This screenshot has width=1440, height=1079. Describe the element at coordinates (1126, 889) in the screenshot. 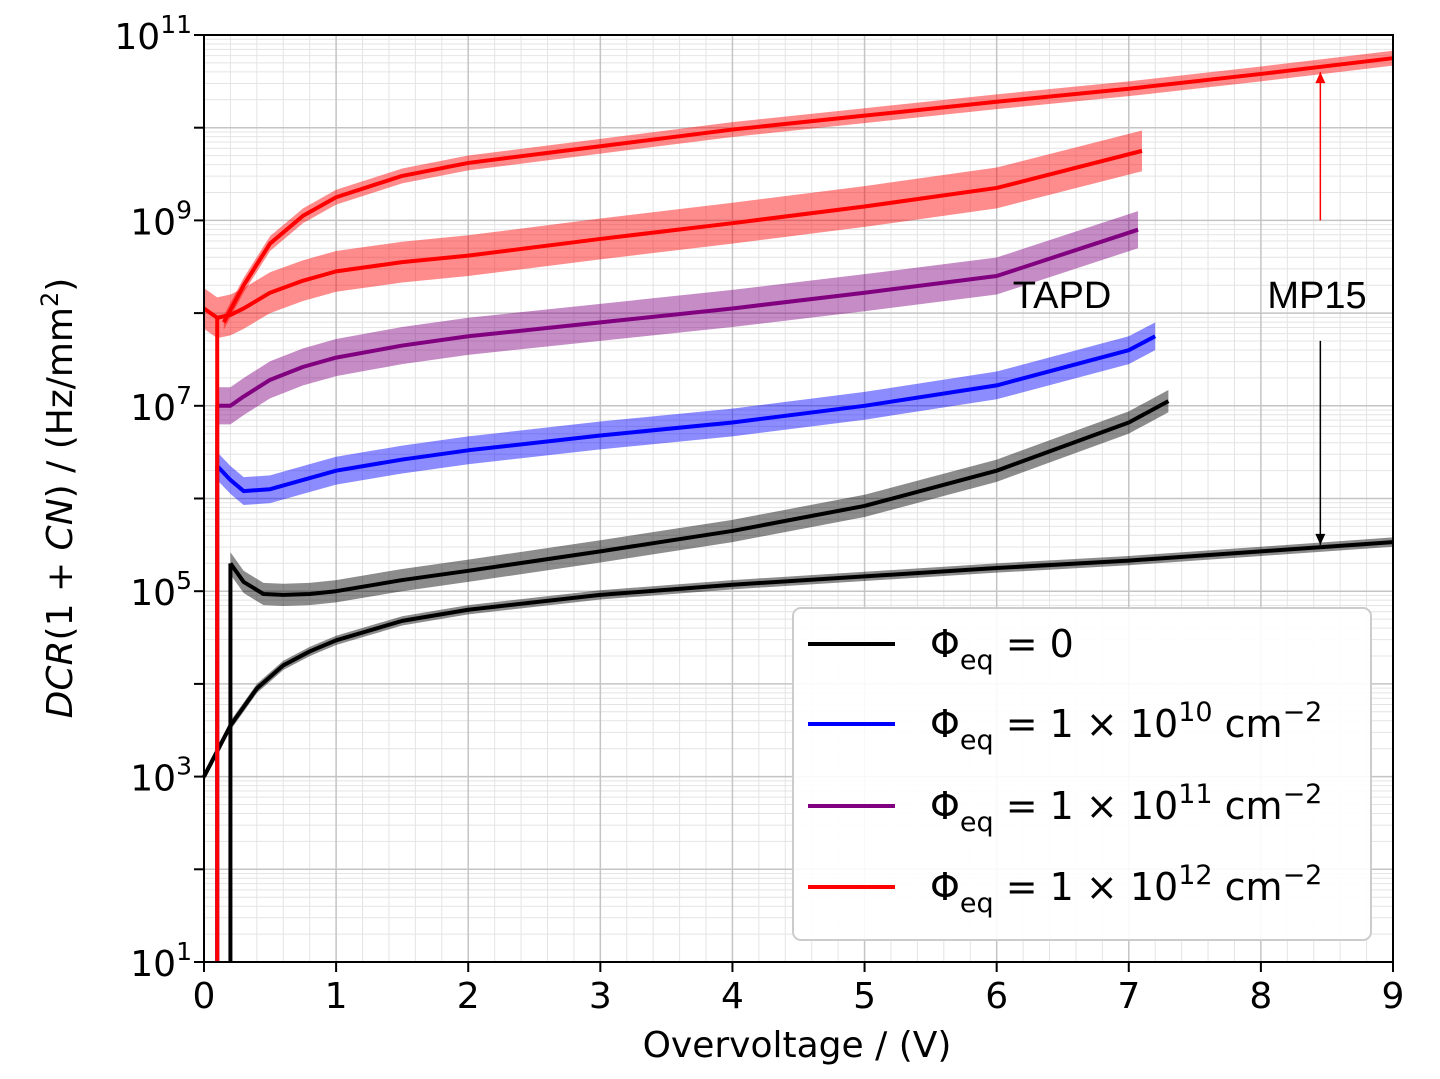

I see `legend-label: Φeq = 1 × 1012 cm−2` at that location.